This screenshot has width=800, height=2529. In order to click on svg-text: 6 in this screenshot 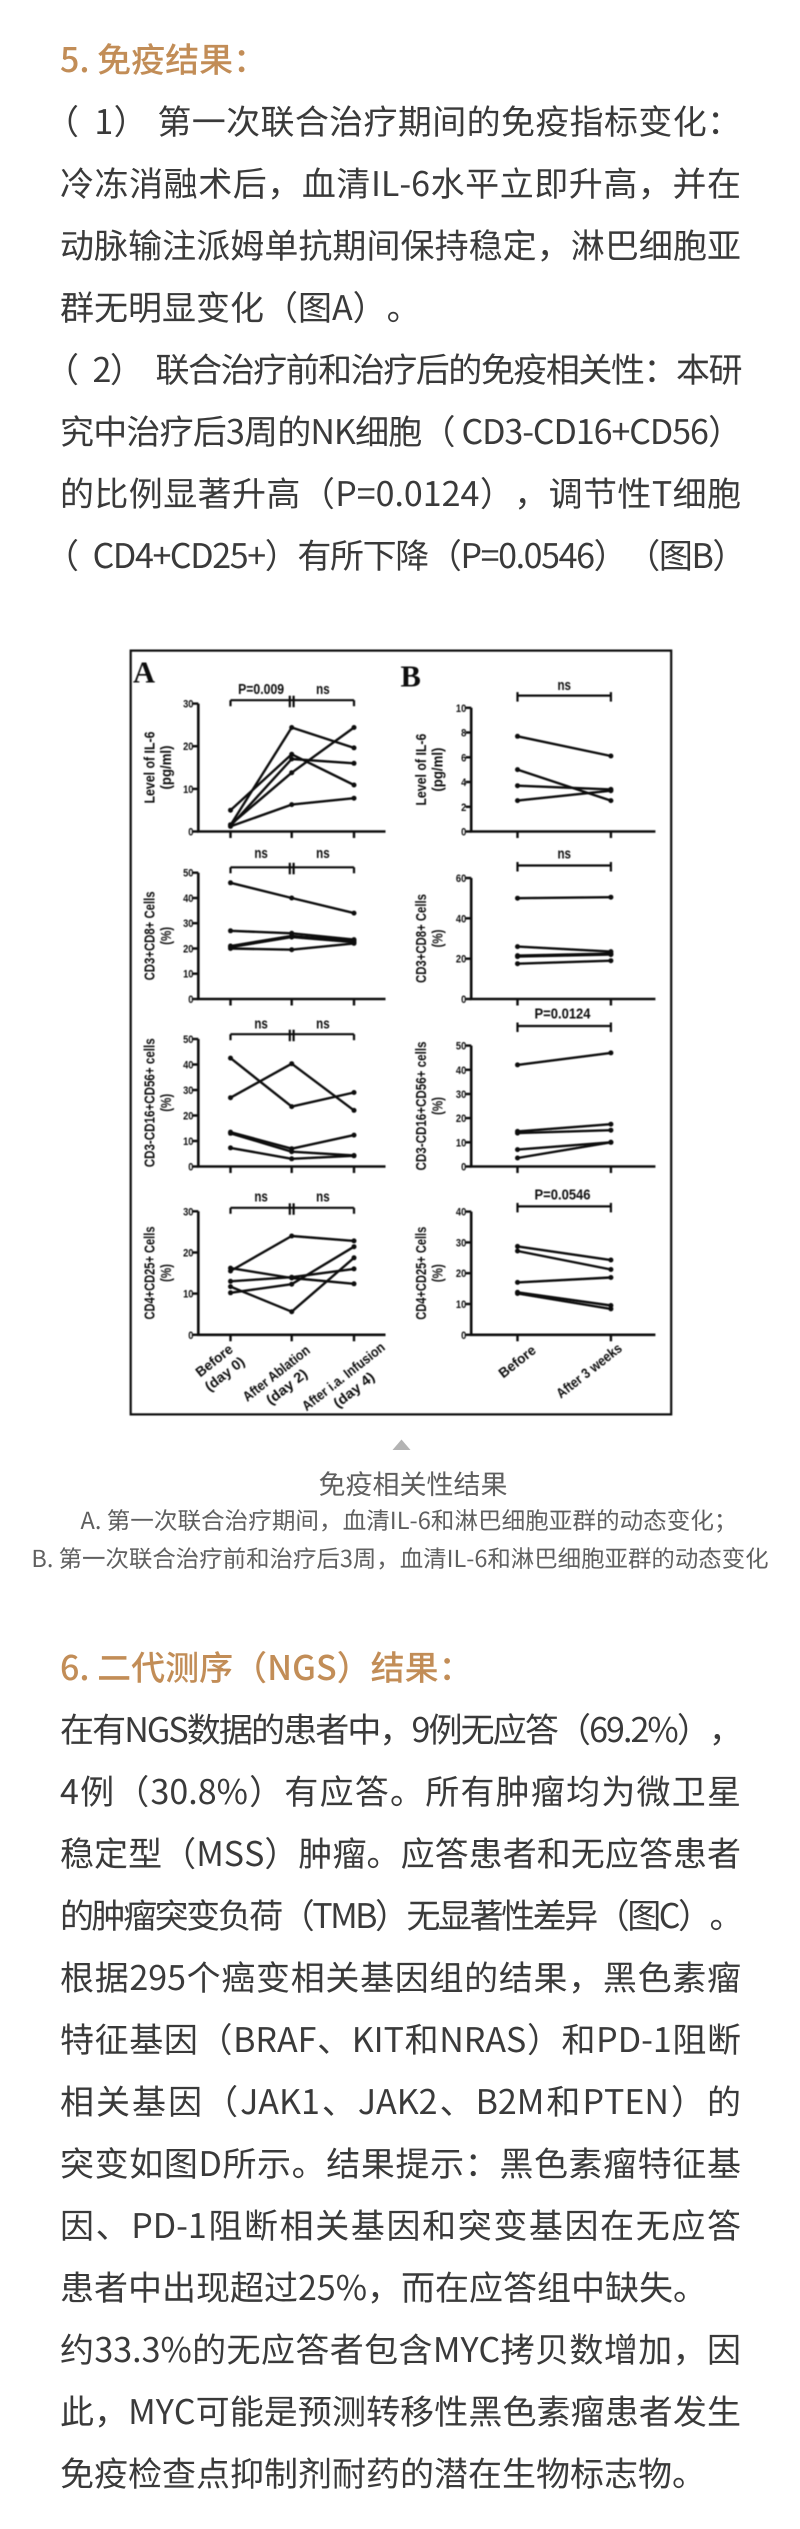, I will do `click(463, 758)`.